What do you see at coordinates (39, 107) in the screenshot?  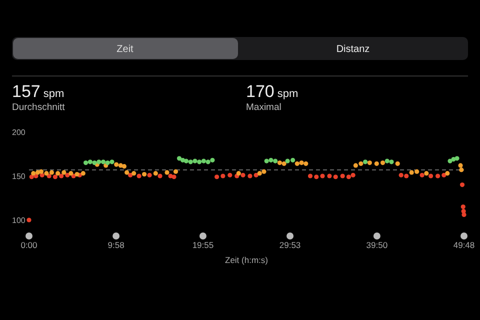 I see `text: Durchschnitt` at bounding box center [39, 107].